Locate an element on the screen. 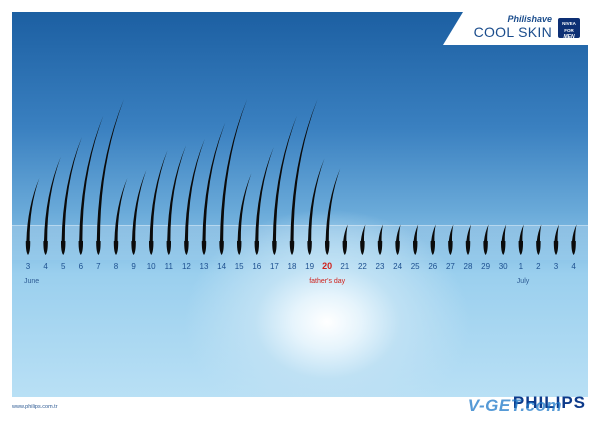 The width and height of the screenshot is (600, 425). day-label: 4 is located at coordinates (45, 266).